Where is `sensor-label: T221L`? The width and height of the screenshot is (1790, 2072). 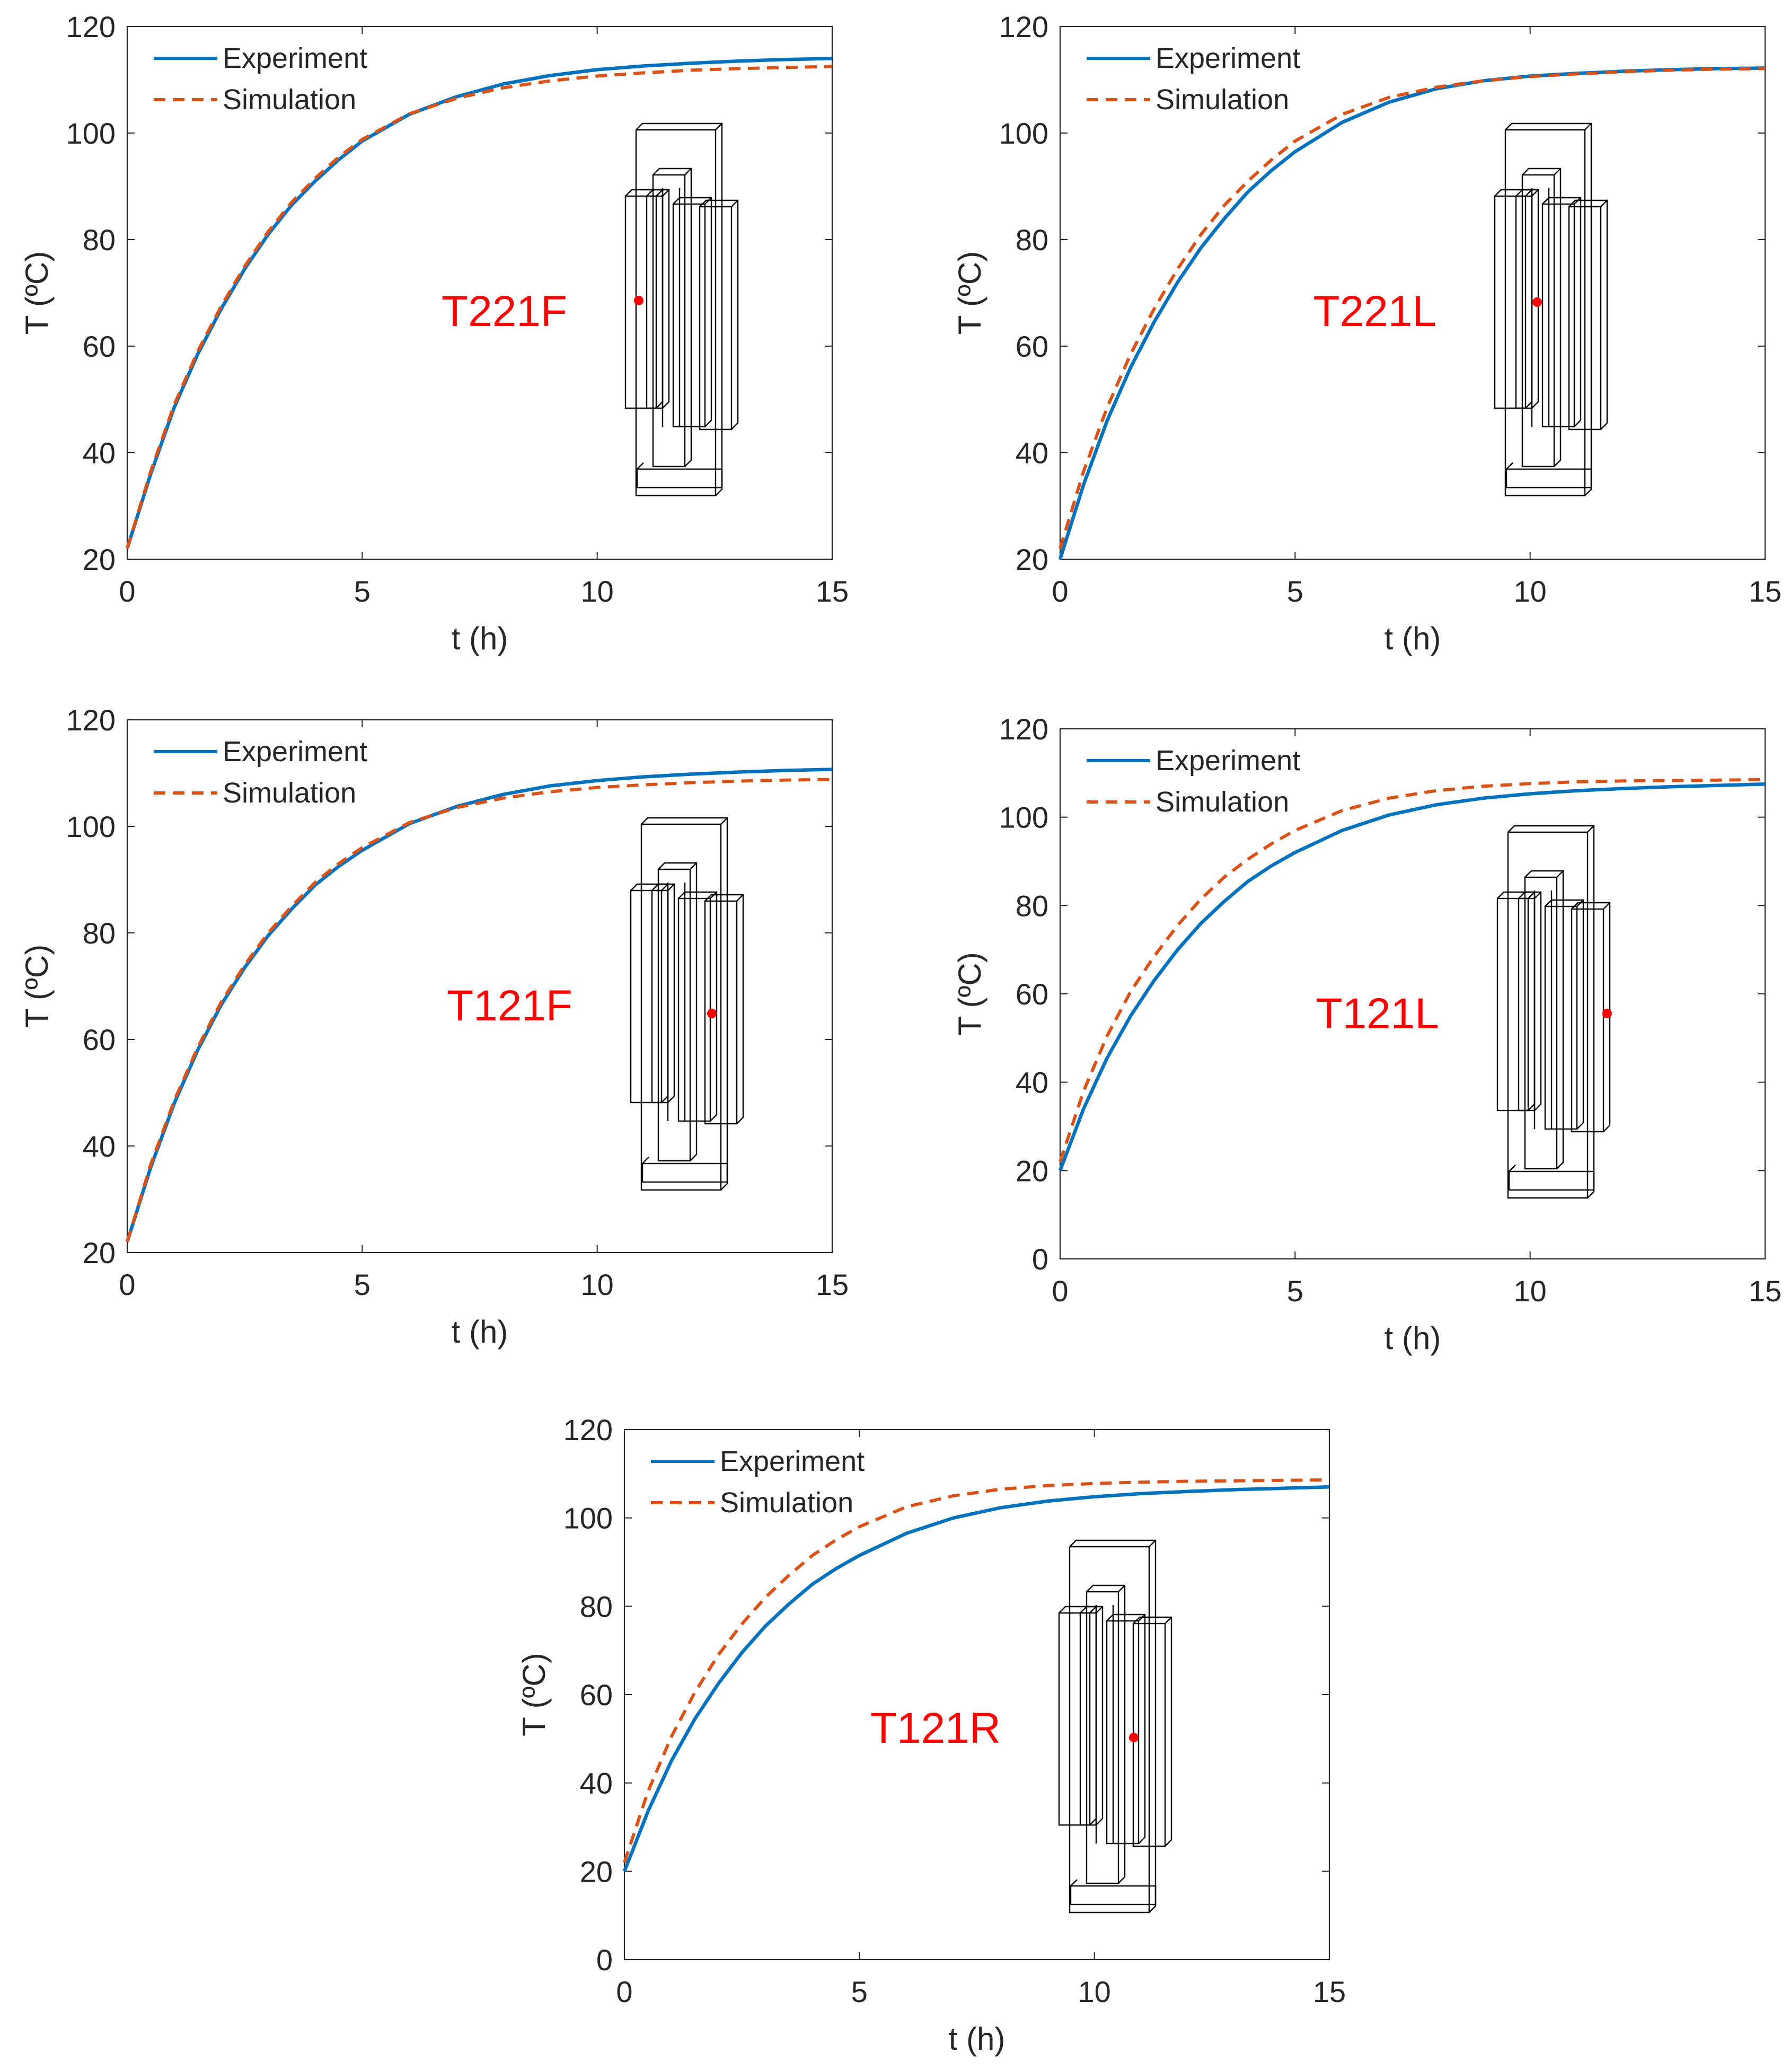
sensor-label: T221L is located at coordinates (1374, 311).